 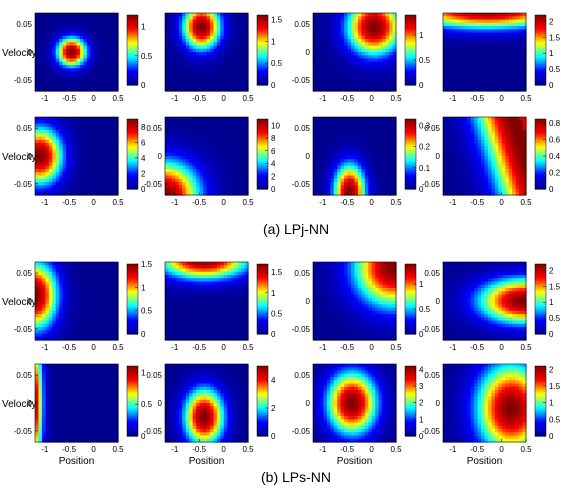 I want to click on heatmap-panel-a-r1-c4: -1 -0.5 0 0.521.510.50, so click(x=501, y=57).